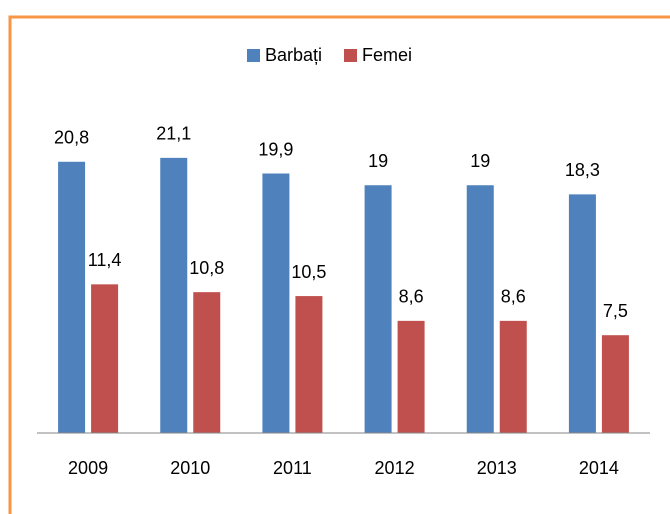 The width and height of the screenshot is (670, 514). I want to click on legend-label: Barbați, so click(293, 55).